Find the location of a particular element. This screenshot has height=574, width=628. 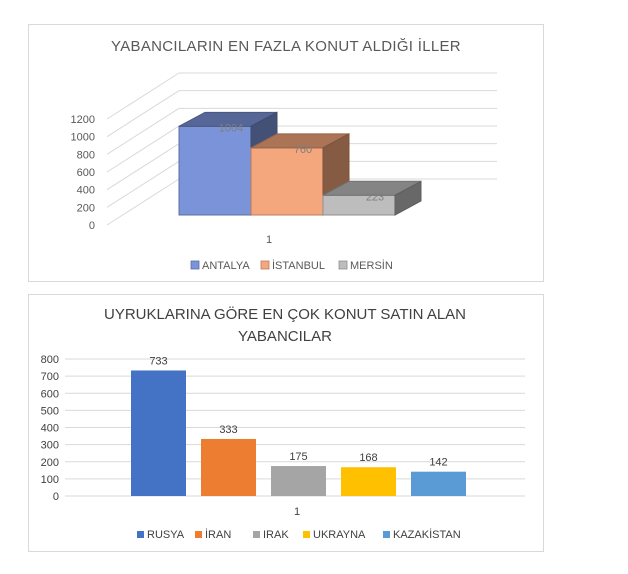

y-tick-label: 300 is located at coordinates (50, 446).